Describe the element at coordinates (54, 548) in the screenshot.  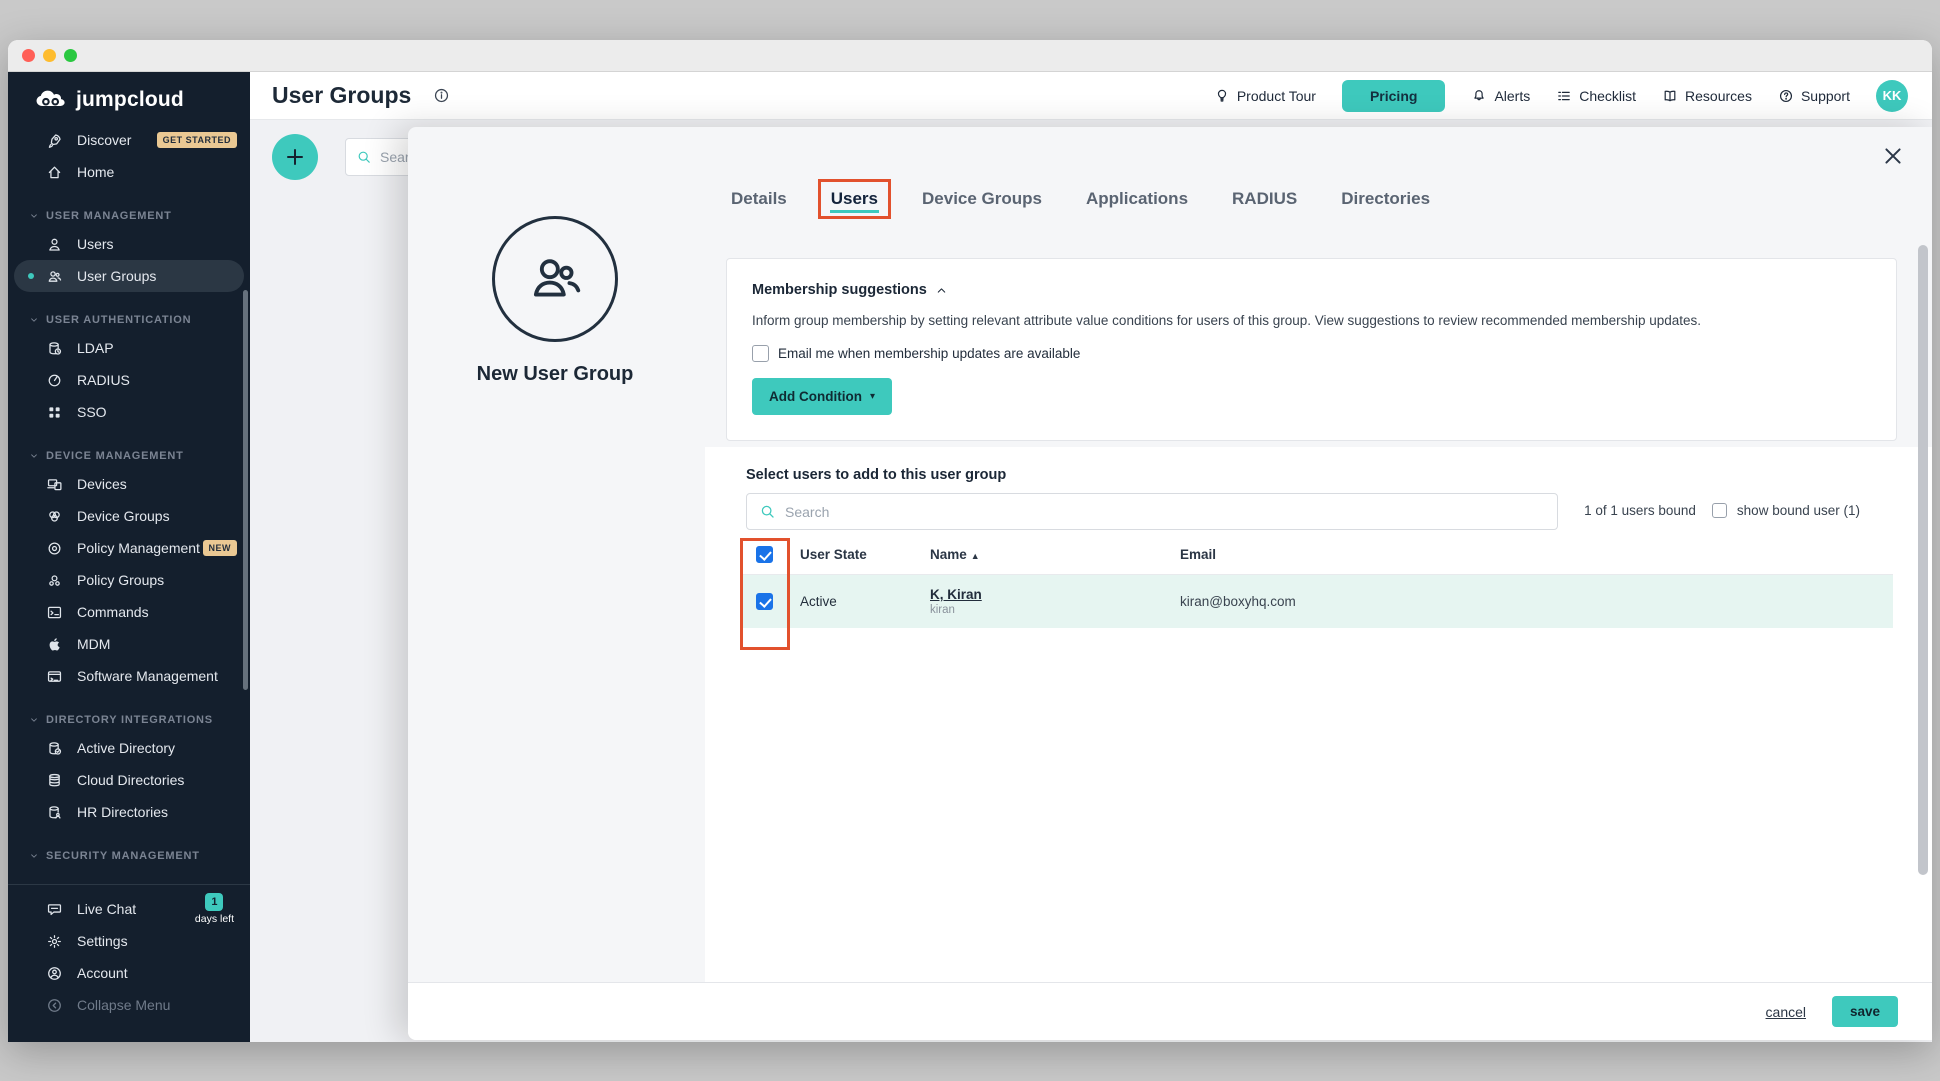
I see `target-icon` at that location.